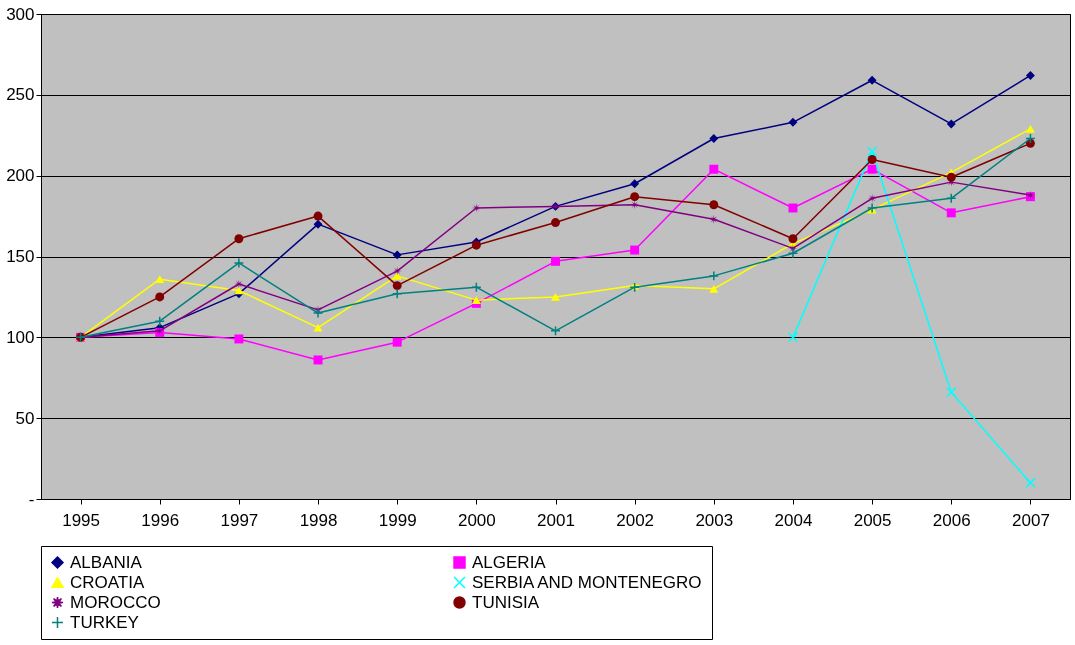 Image resolution: width=1075 pixels, height=645 pixels. I want to click on x-tick-label: 1995, so click(81, 520).